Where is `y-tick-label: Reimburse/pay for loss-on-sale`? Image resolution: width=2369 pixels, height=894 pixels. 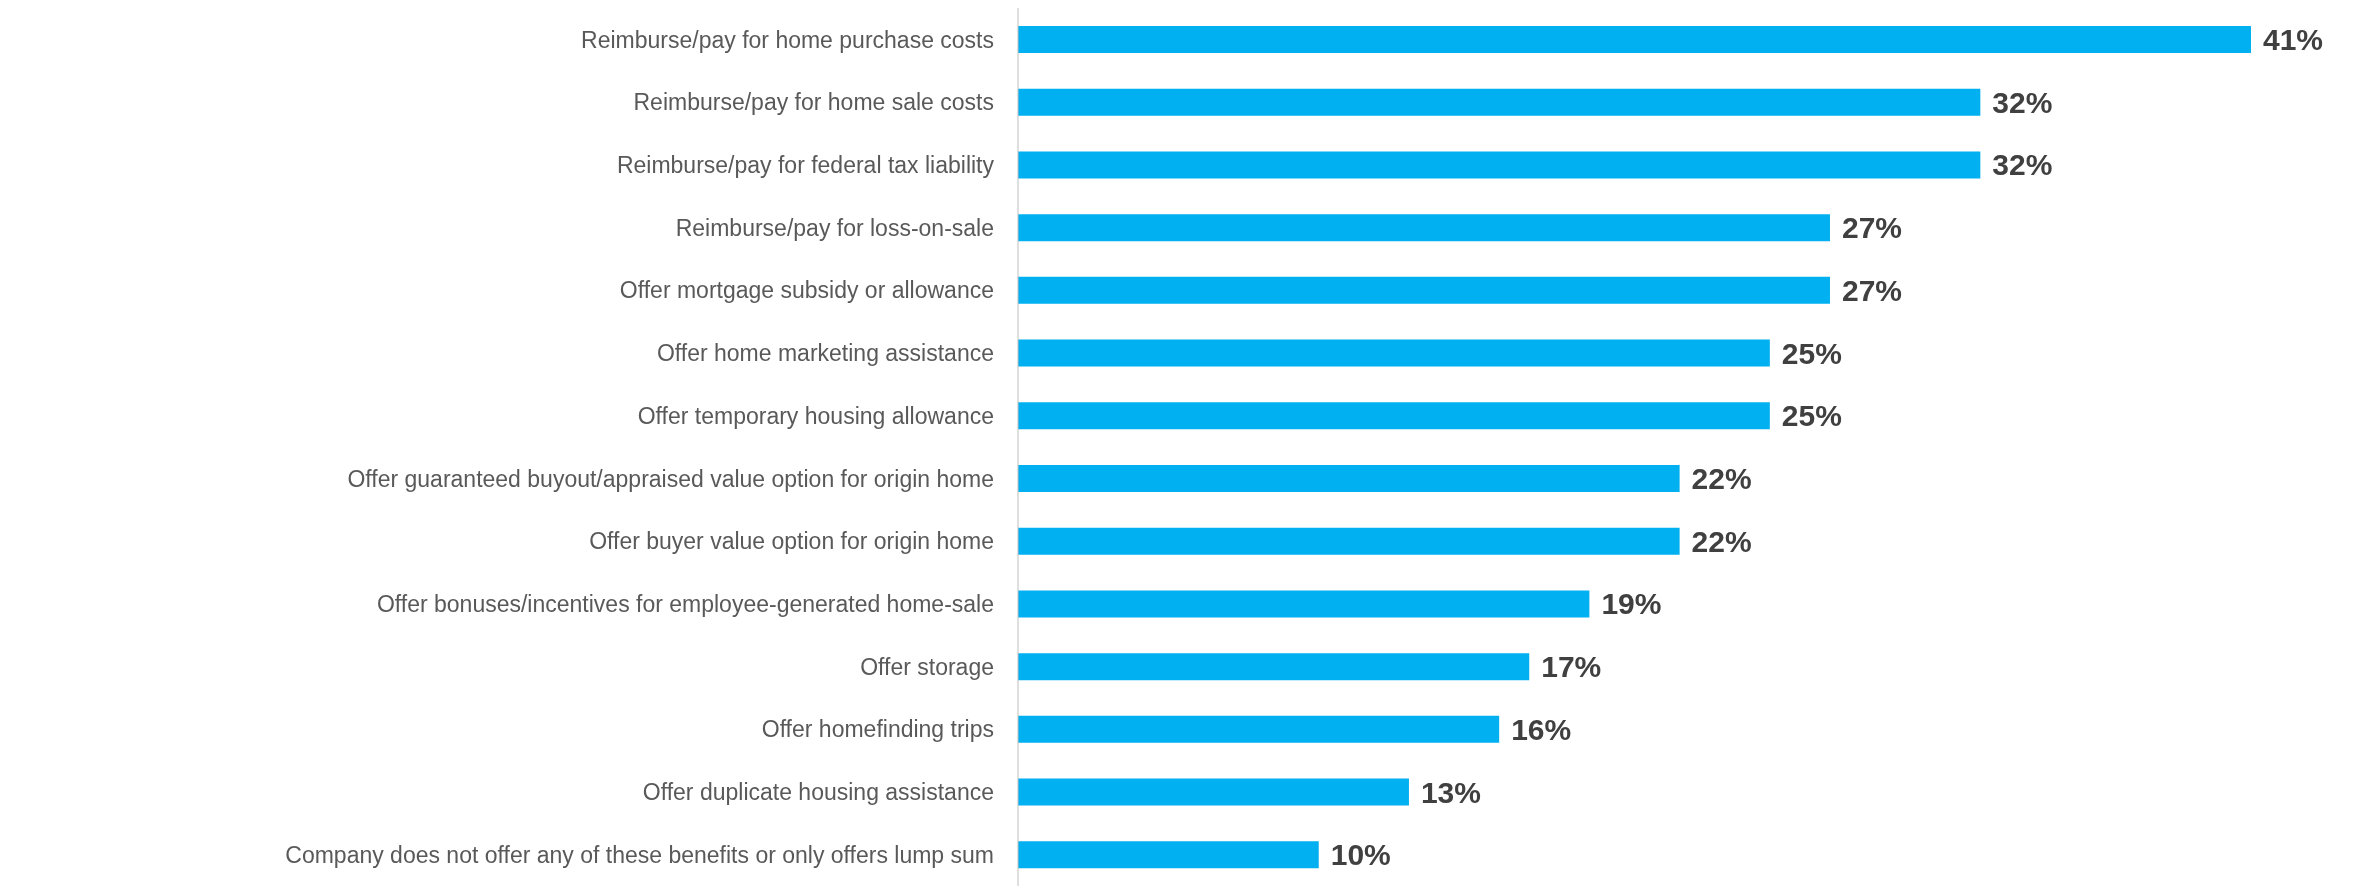
y-tick-label: Reimburse/pay for loss-on-sale is located at coordinates (834, 227).